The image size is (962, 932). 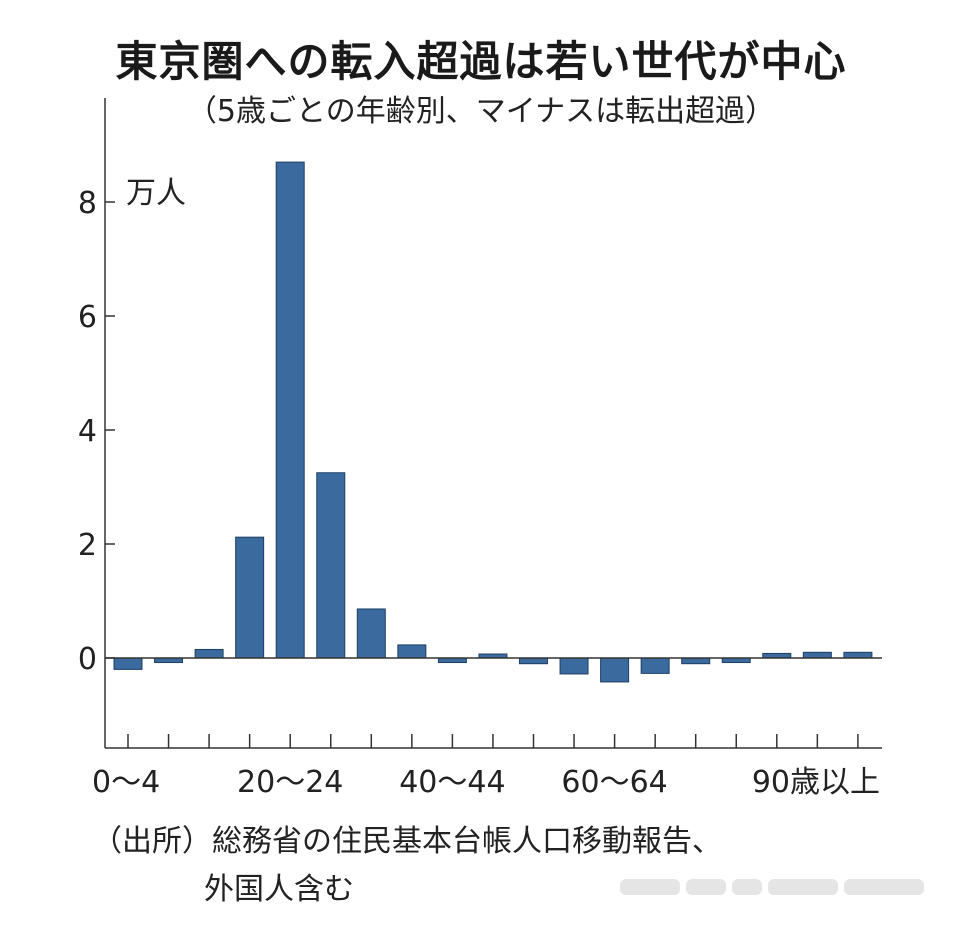 What do you see at coordinates (412, 651) in the screenshot?
I see `bar-35～39` at bounding box center [412, 651].